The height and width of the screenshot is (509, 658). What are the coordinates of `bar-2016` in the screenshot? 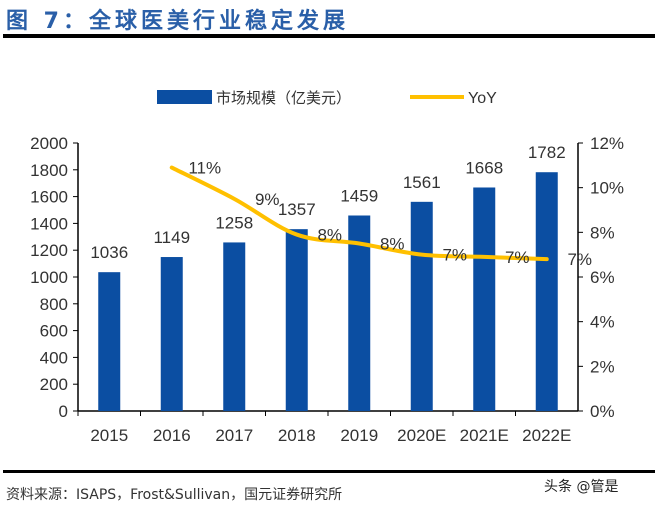 It's located at (171, 334).